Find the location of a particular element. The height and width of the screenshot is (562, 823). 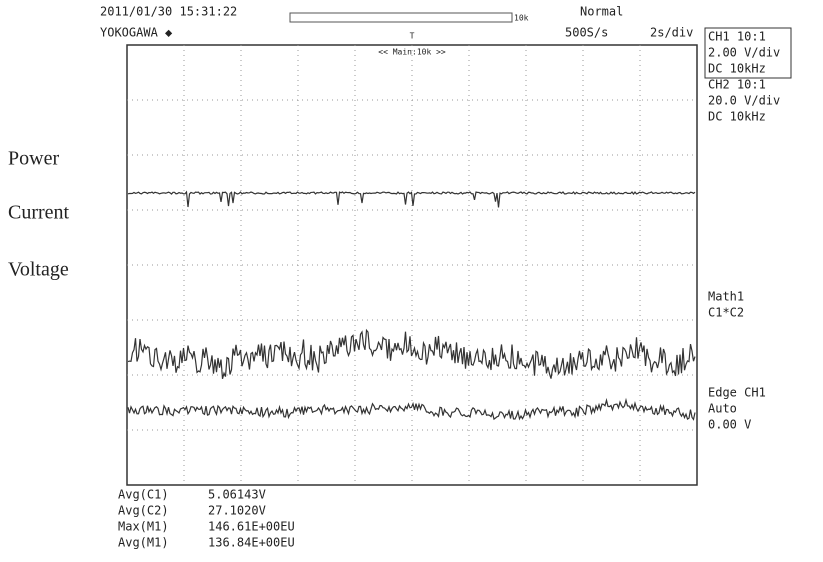

zoom-label: << Main:10k >> is located at coordinates (412, 52).